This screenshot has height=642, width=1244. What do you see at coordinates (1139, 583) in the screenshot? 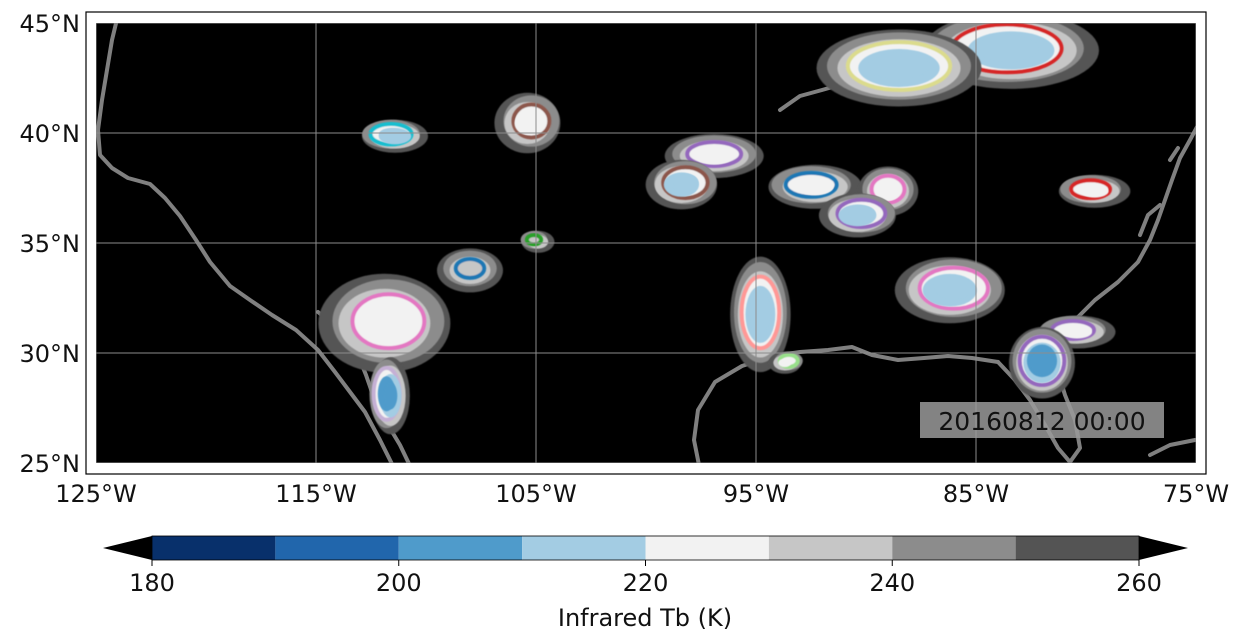
I see `colorbar-tick-label: 260` at bounding box center [1139, 583].